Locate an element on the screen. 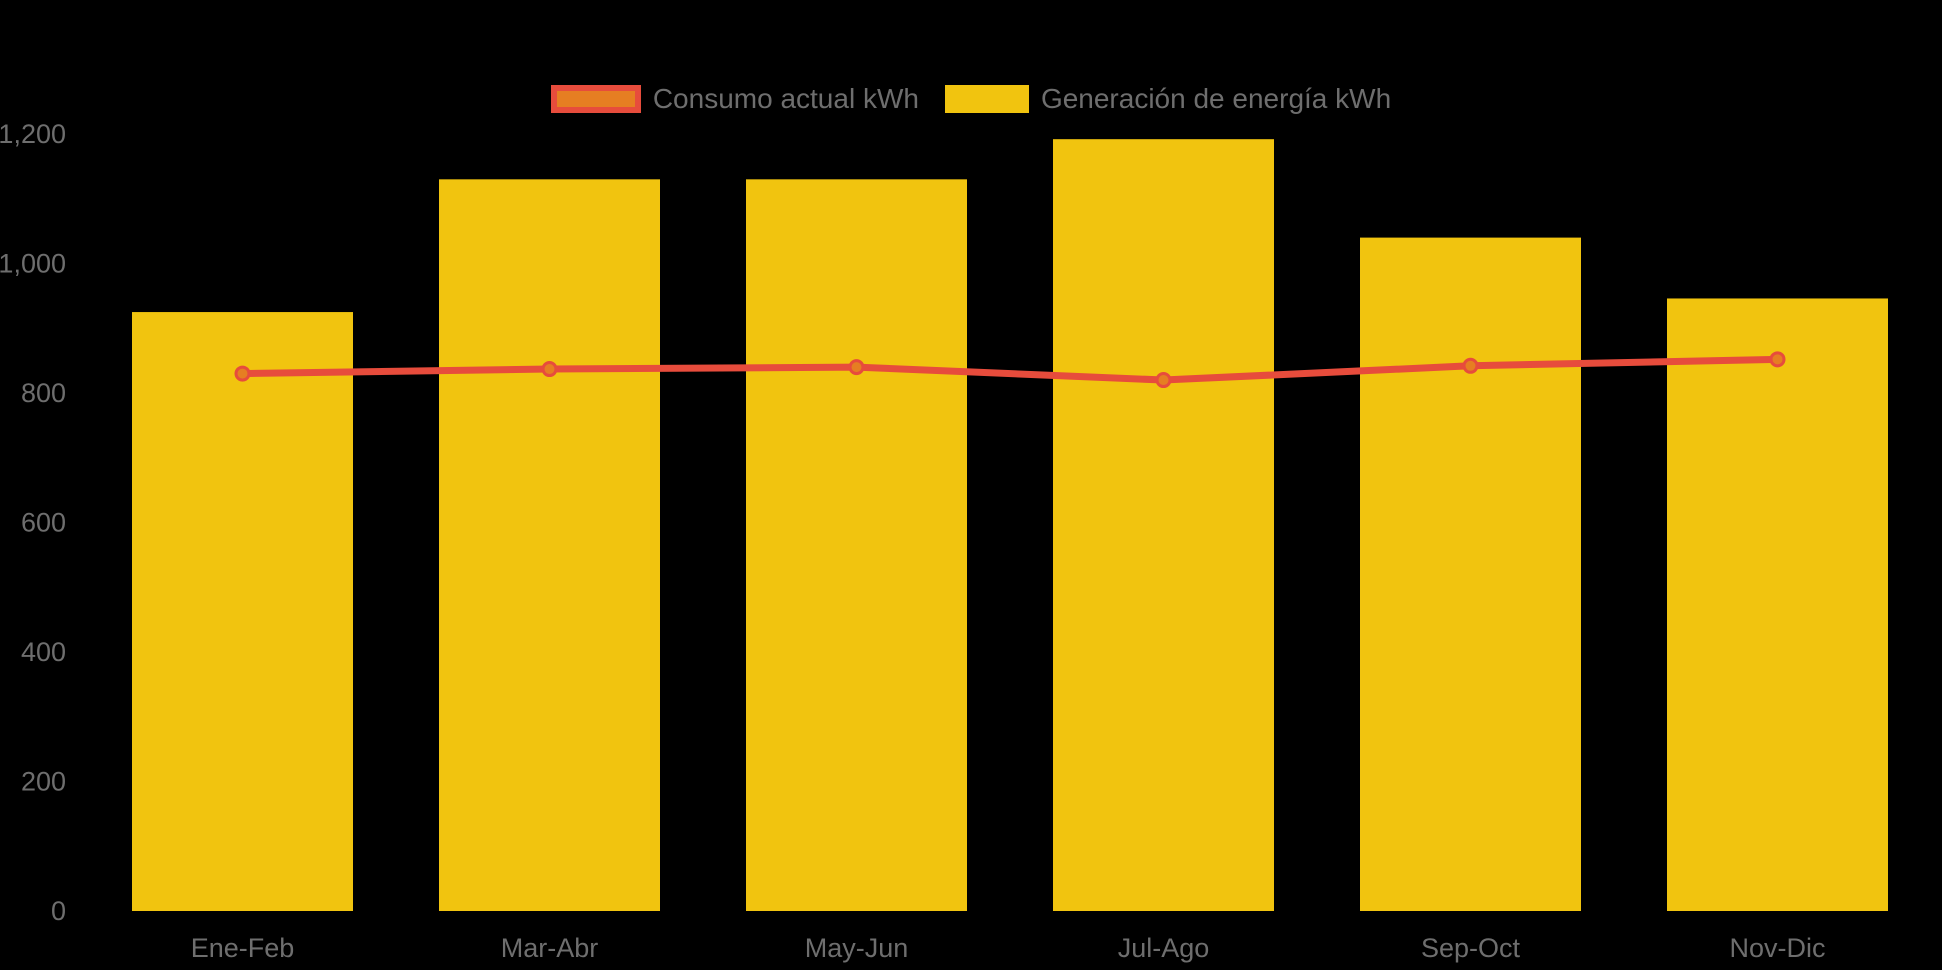 The image size is (1942, 970). bar-sep-oct is located at coordinates (1470, 574).